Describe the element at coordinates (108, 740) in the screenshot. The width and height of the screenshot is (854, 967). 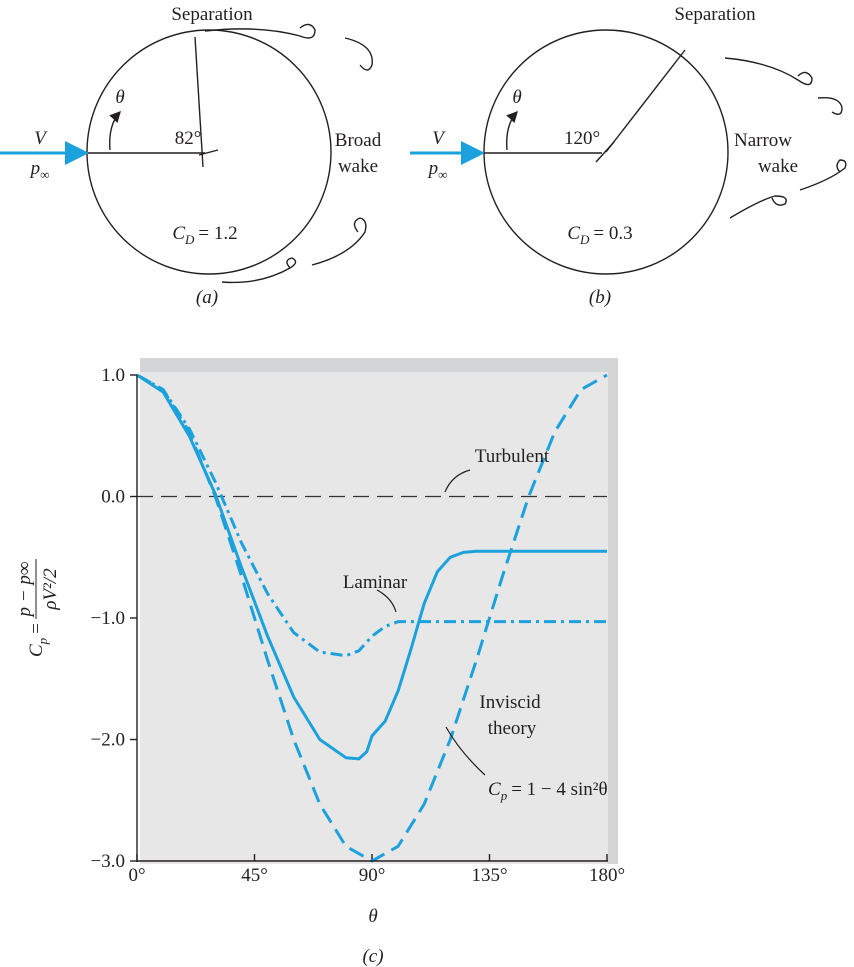
I see `y-tick-label: −2.0` at that location.